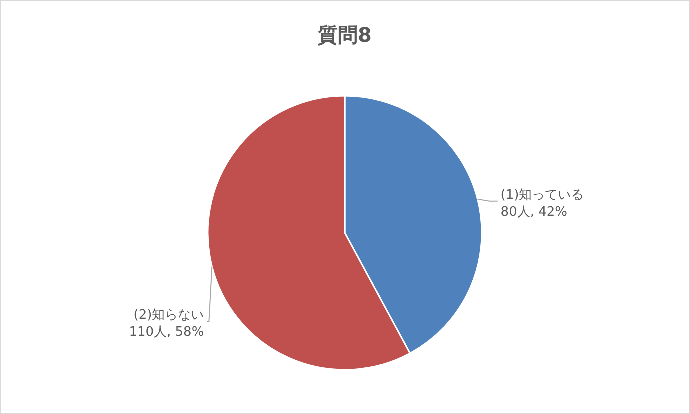  Describe the element at coordinates (534, 212) in the screenshot. I see `data-label: 80人, 42%` at that location.